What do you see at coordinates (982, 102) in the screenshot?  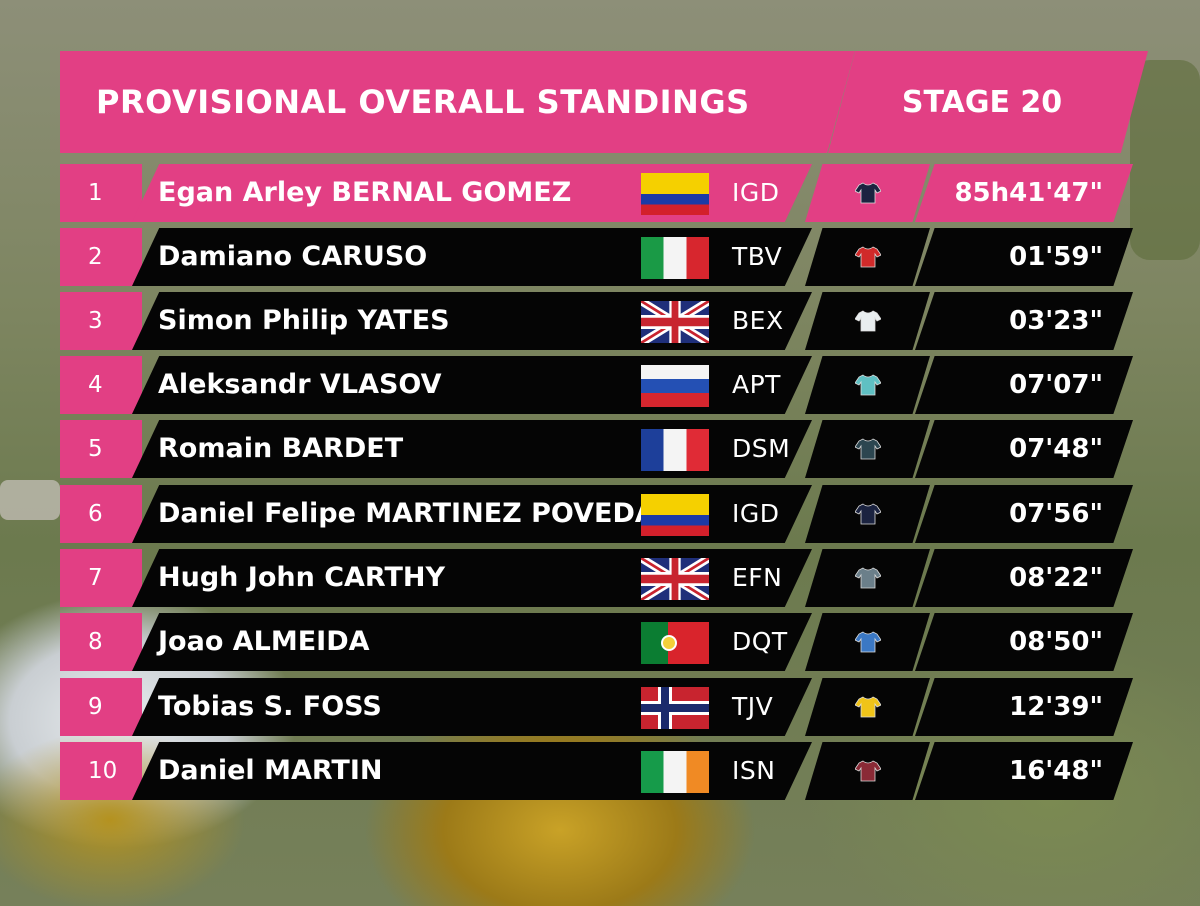 I see `stage-label: STAGE 20` at bounding box center [982, 102].